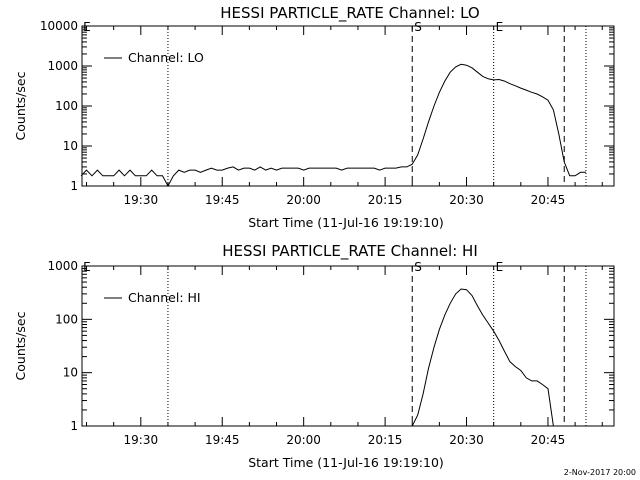 The width and height of the screenshot is (640, 480). What do you see at coordinates (350, 251) in the screenshot?
I see `chart-title: HESSI PARTICLE_RATE Channel: HI` at bounding box center [350, 251].